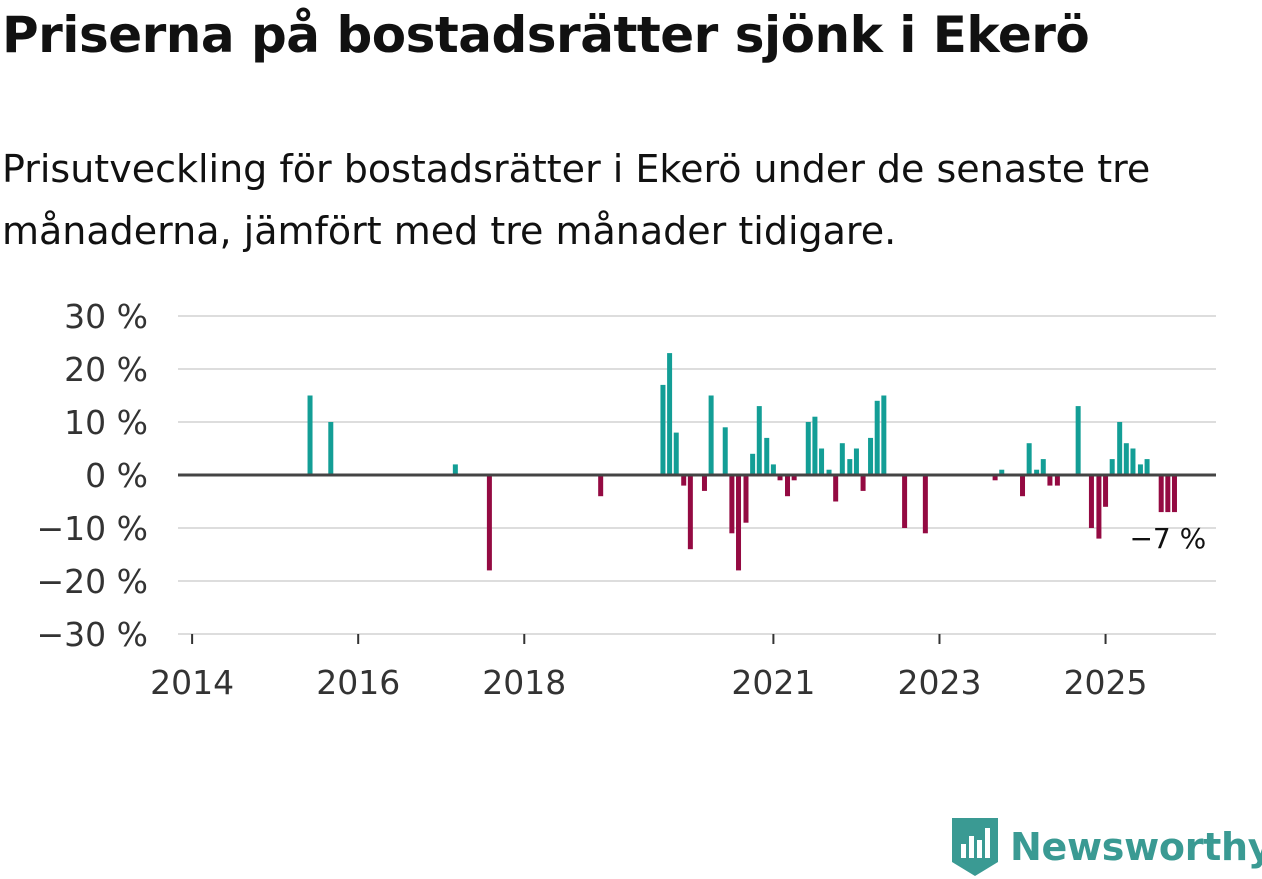 This screenshot has width=1262, height=879. Describe the element at coordinates (116, 475) in the screenshot. I see `y-tick-label: 0 %` at that location.